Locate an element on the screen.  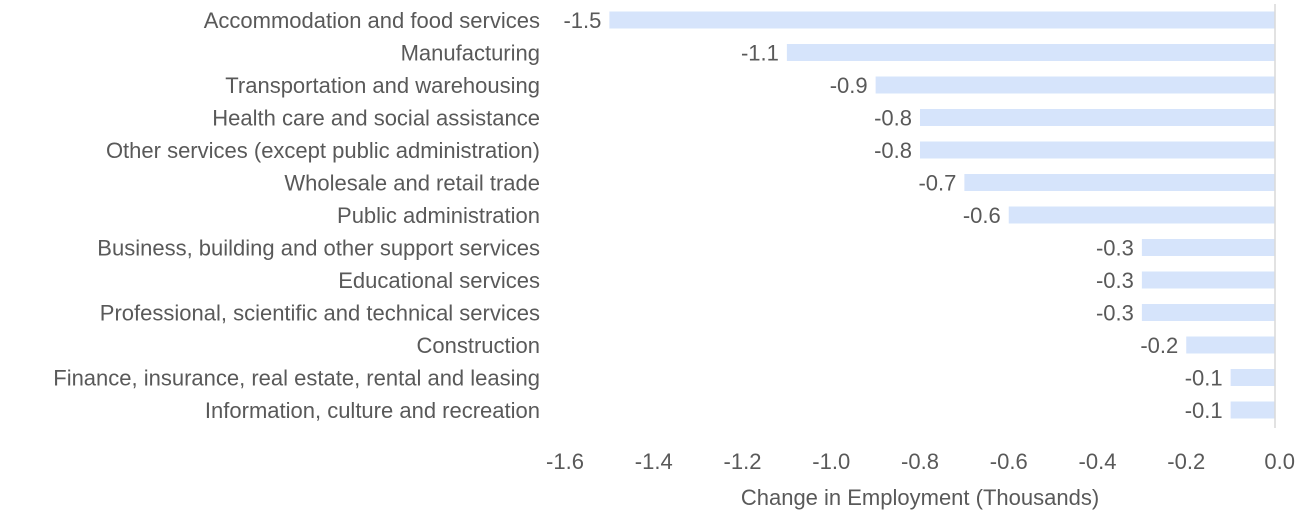
x-tick-labels: -1.6 -1.4 -1.2 -1.0 -0.8 -0.6 -0.4 -0.2 0.0 is located at coordinates (920, 461).